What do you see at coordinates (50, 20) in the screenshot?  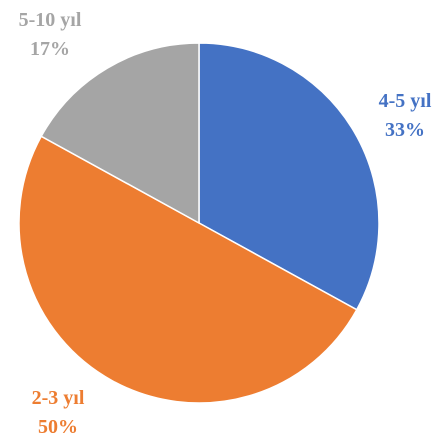 I see `slice-category-label: 5-10 yıl` at bounding box center [50, 20].